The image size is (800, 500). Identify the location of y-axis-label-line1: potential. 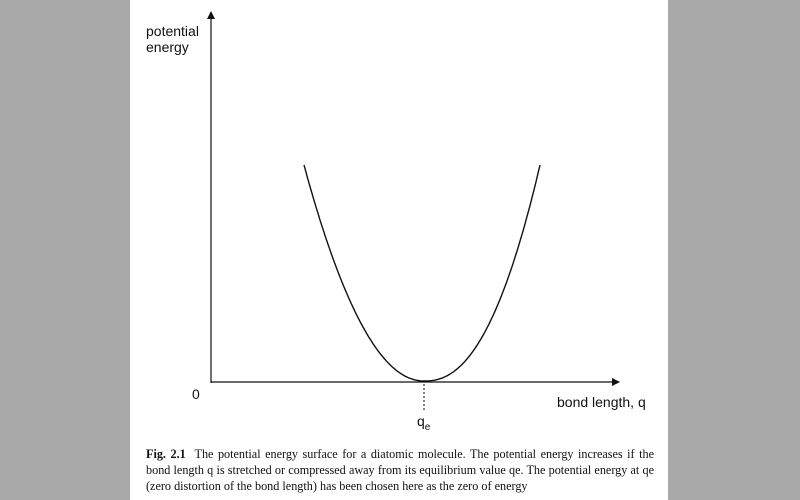
(172, 31).